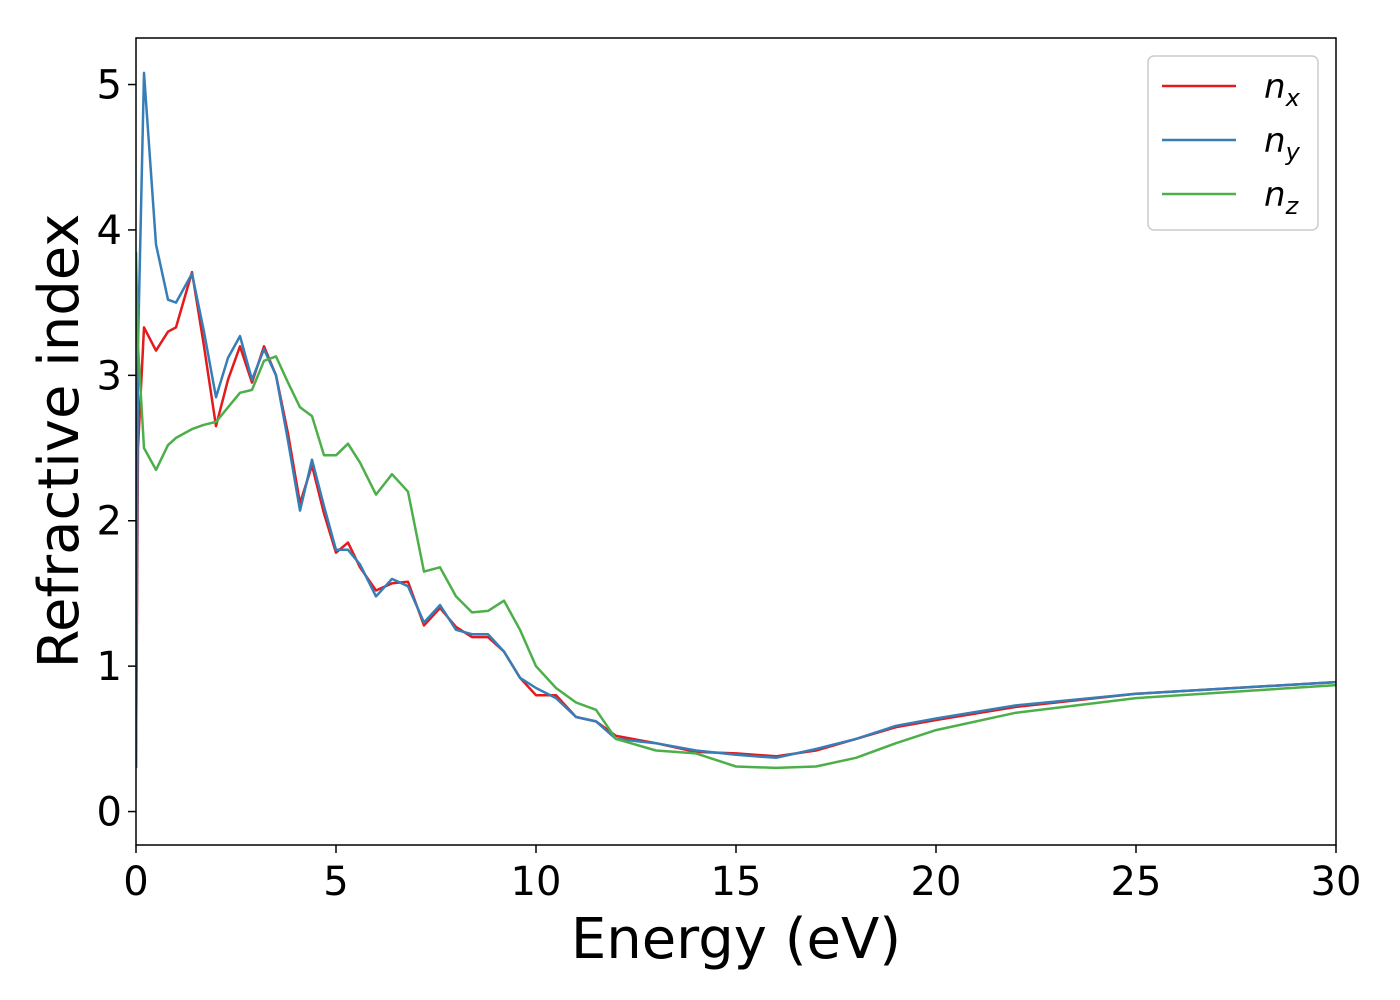  Describe the element at coordinates (109, 813) in the screenshot. I see `y-tick-label: 0` at that location.